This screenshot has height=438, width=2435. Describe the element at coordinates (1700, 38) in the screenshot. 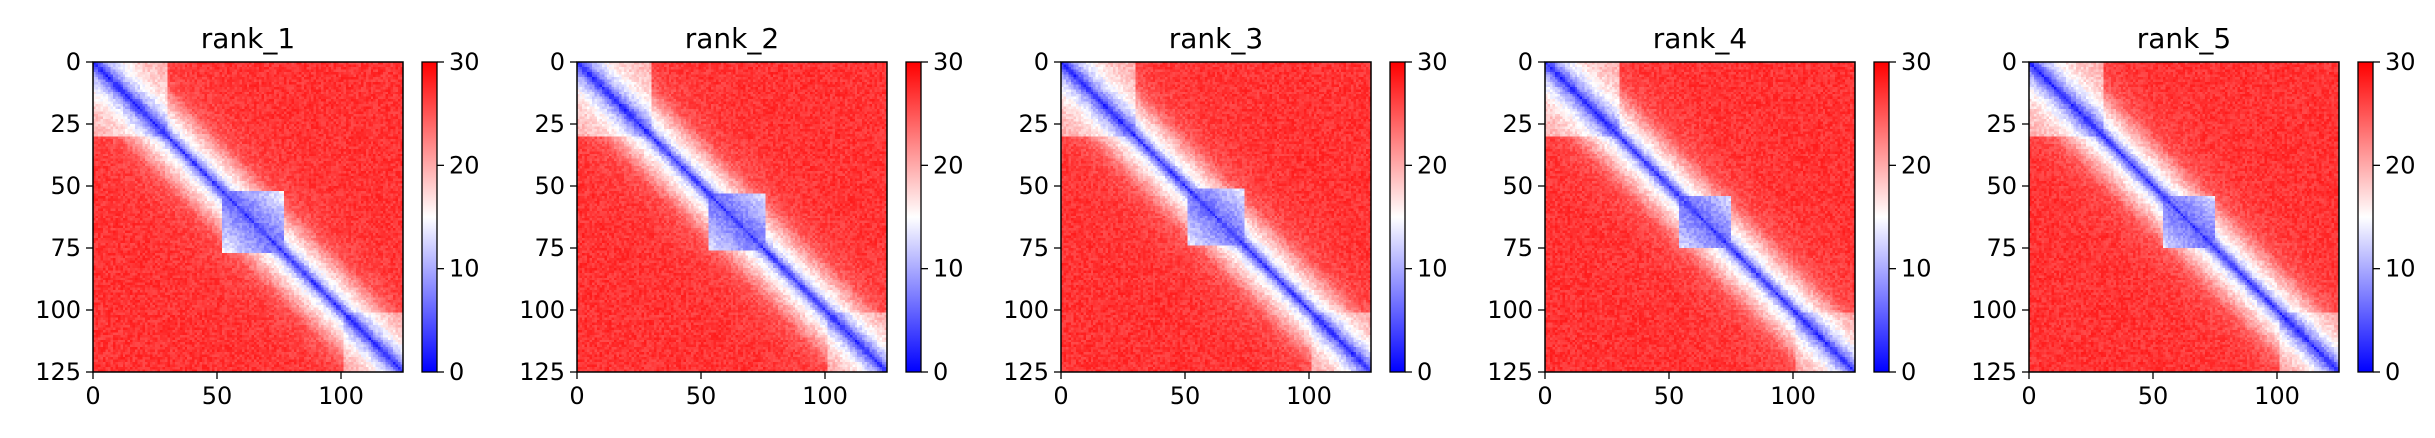

I see `subplot-title: rank_4` at that location.